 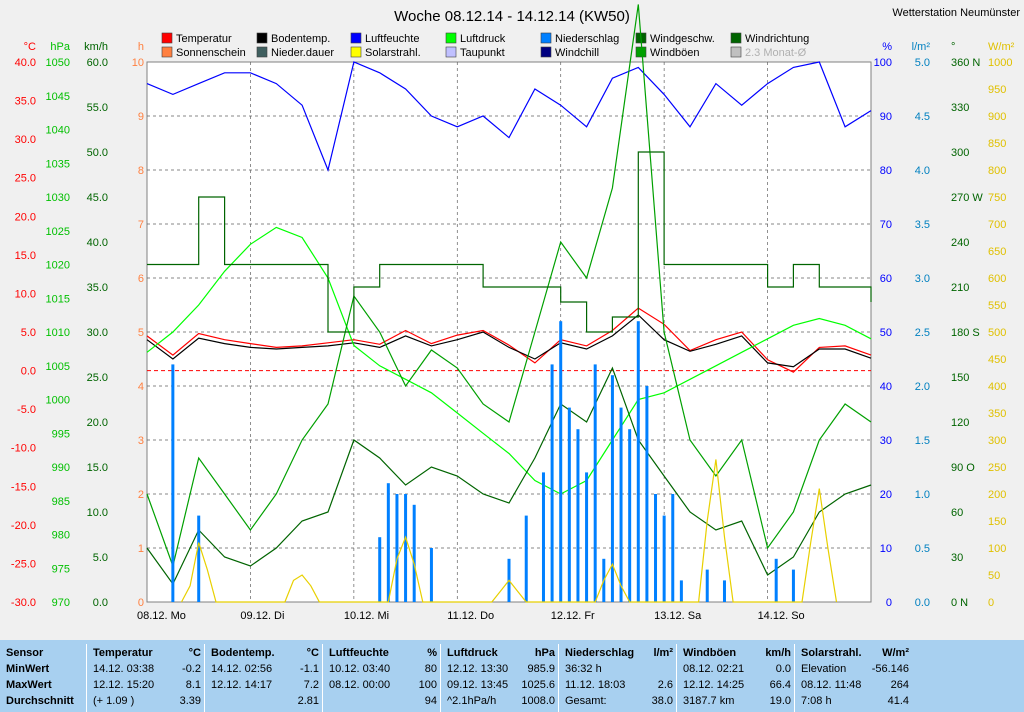 What do you see at coordinates (147, 701) in the screenshot?
I see `summary-cell: (+ 1.09 ) 3.39` at bounding box center [147, 701].